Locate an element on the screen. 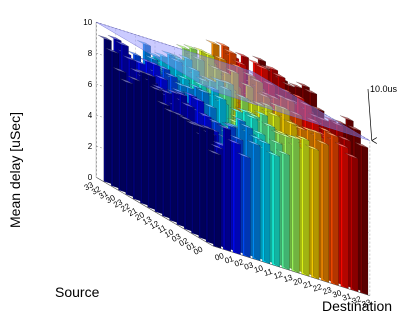  bar-dest01-src00 is located at coordinates (224, 187).